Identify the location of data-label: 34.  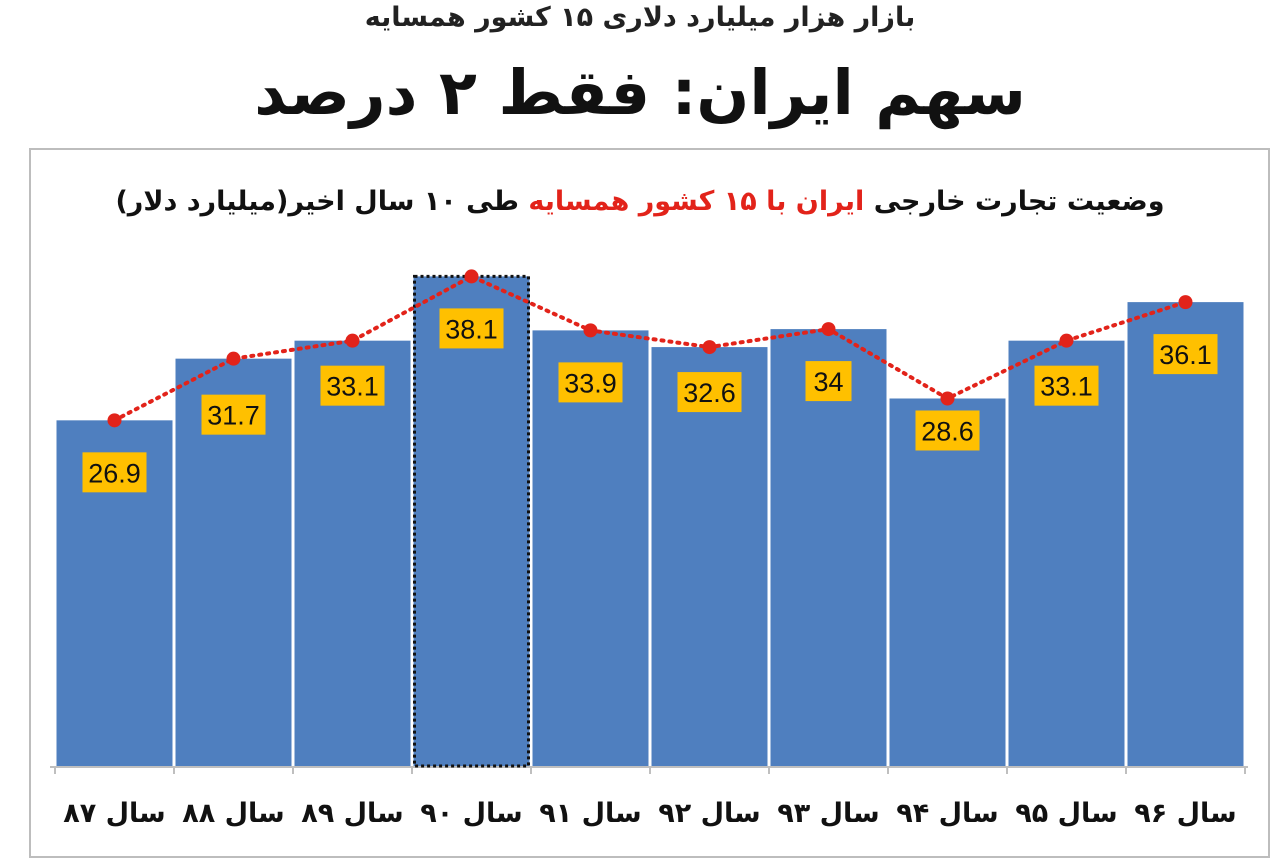
(828, 382).